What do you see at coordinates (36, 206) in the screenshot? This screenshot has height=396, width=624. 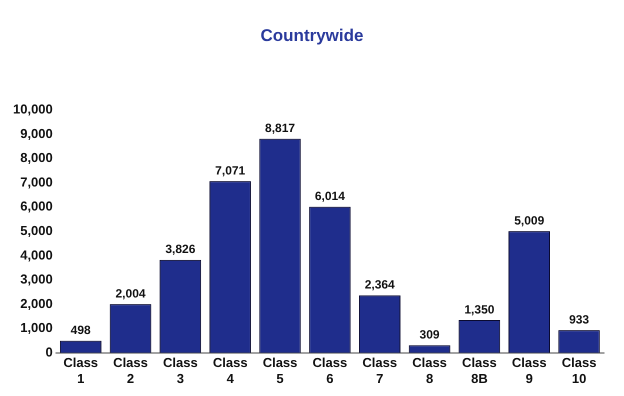 I see `y-tick-label: 6,000` at bounding box center [36, 206].